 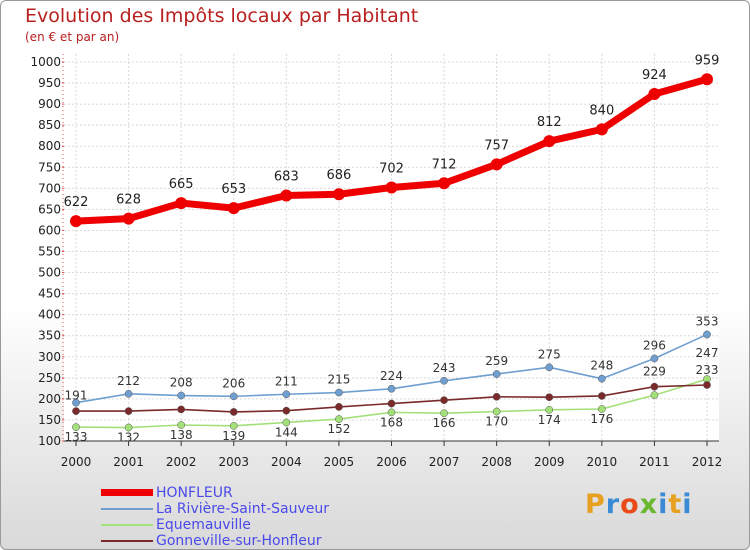 What do you see at coordinates (549, 420) in the screenshot?
I see `data-label: 174` at bounding box center [549, 420].